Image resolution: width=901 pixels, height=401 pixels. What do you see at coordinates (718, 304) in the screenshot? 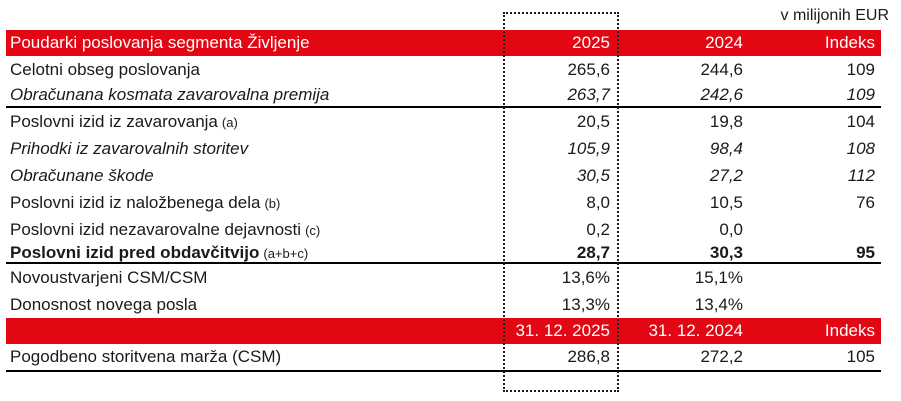
I see `value-2024: 13,4%` at bounding box center [718, 304].